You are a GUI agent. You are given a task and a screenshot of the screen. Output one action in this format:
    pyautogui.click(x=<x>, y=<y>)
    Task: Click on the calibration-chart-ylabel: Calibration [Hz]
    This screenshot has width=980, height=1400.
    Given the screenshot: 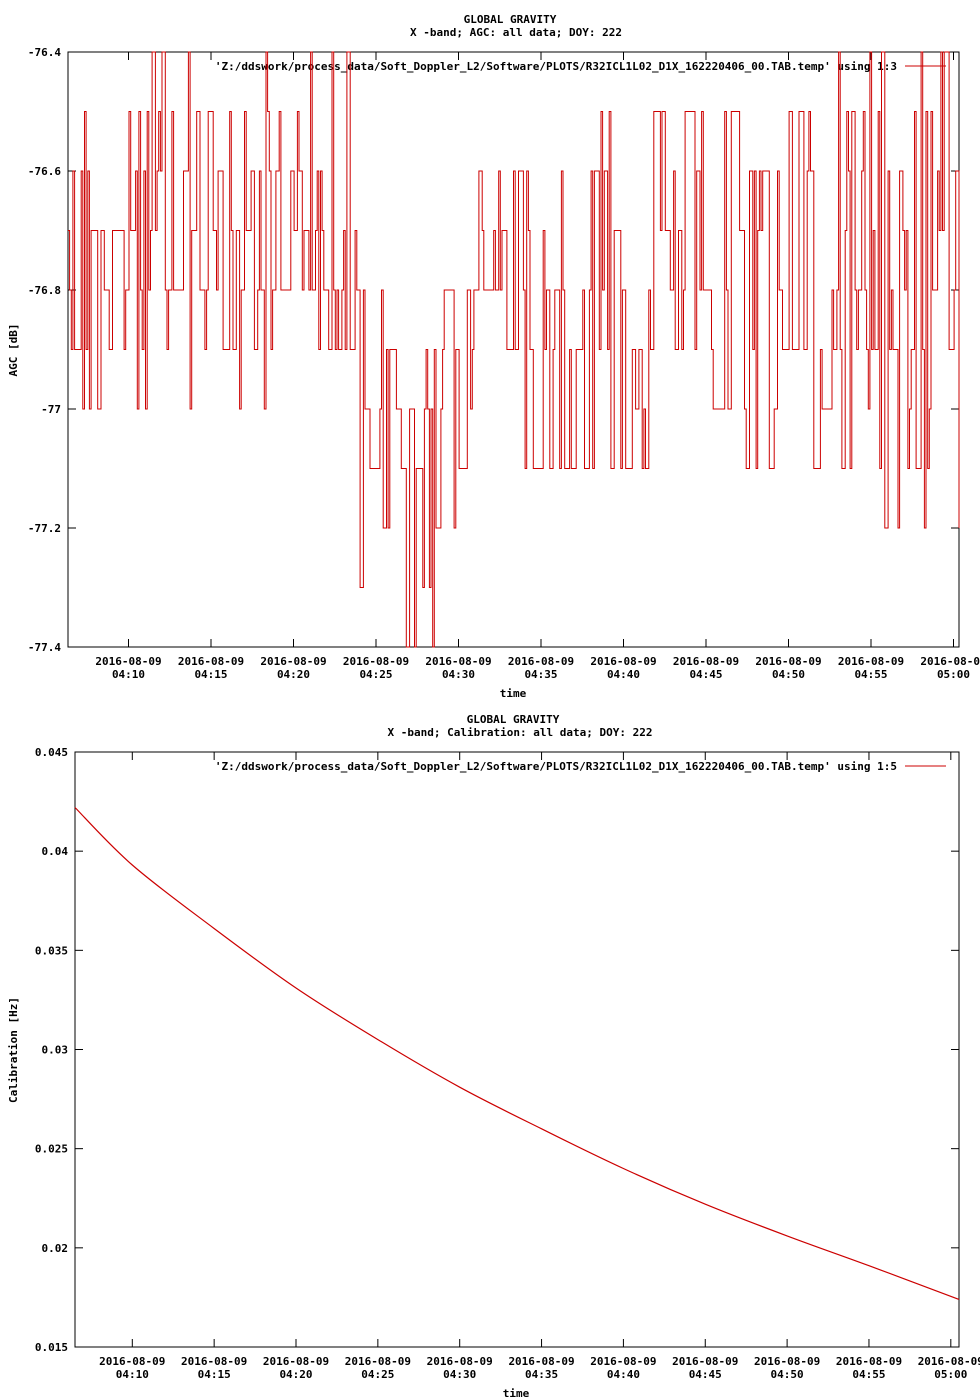 What is the action you would take?
    pyautogui.click(x=13, y=1050)
    